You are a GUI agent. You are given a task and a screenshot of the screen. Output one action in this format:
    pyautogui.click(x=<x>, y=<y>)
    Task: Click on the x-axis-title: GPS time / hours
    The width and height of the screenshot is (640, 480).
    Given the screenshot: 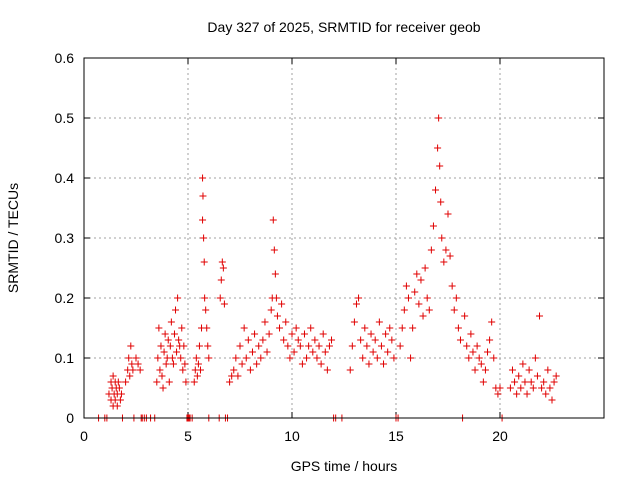 What is the action you would take?
    pyautogui.click(x=344, y=466)
    